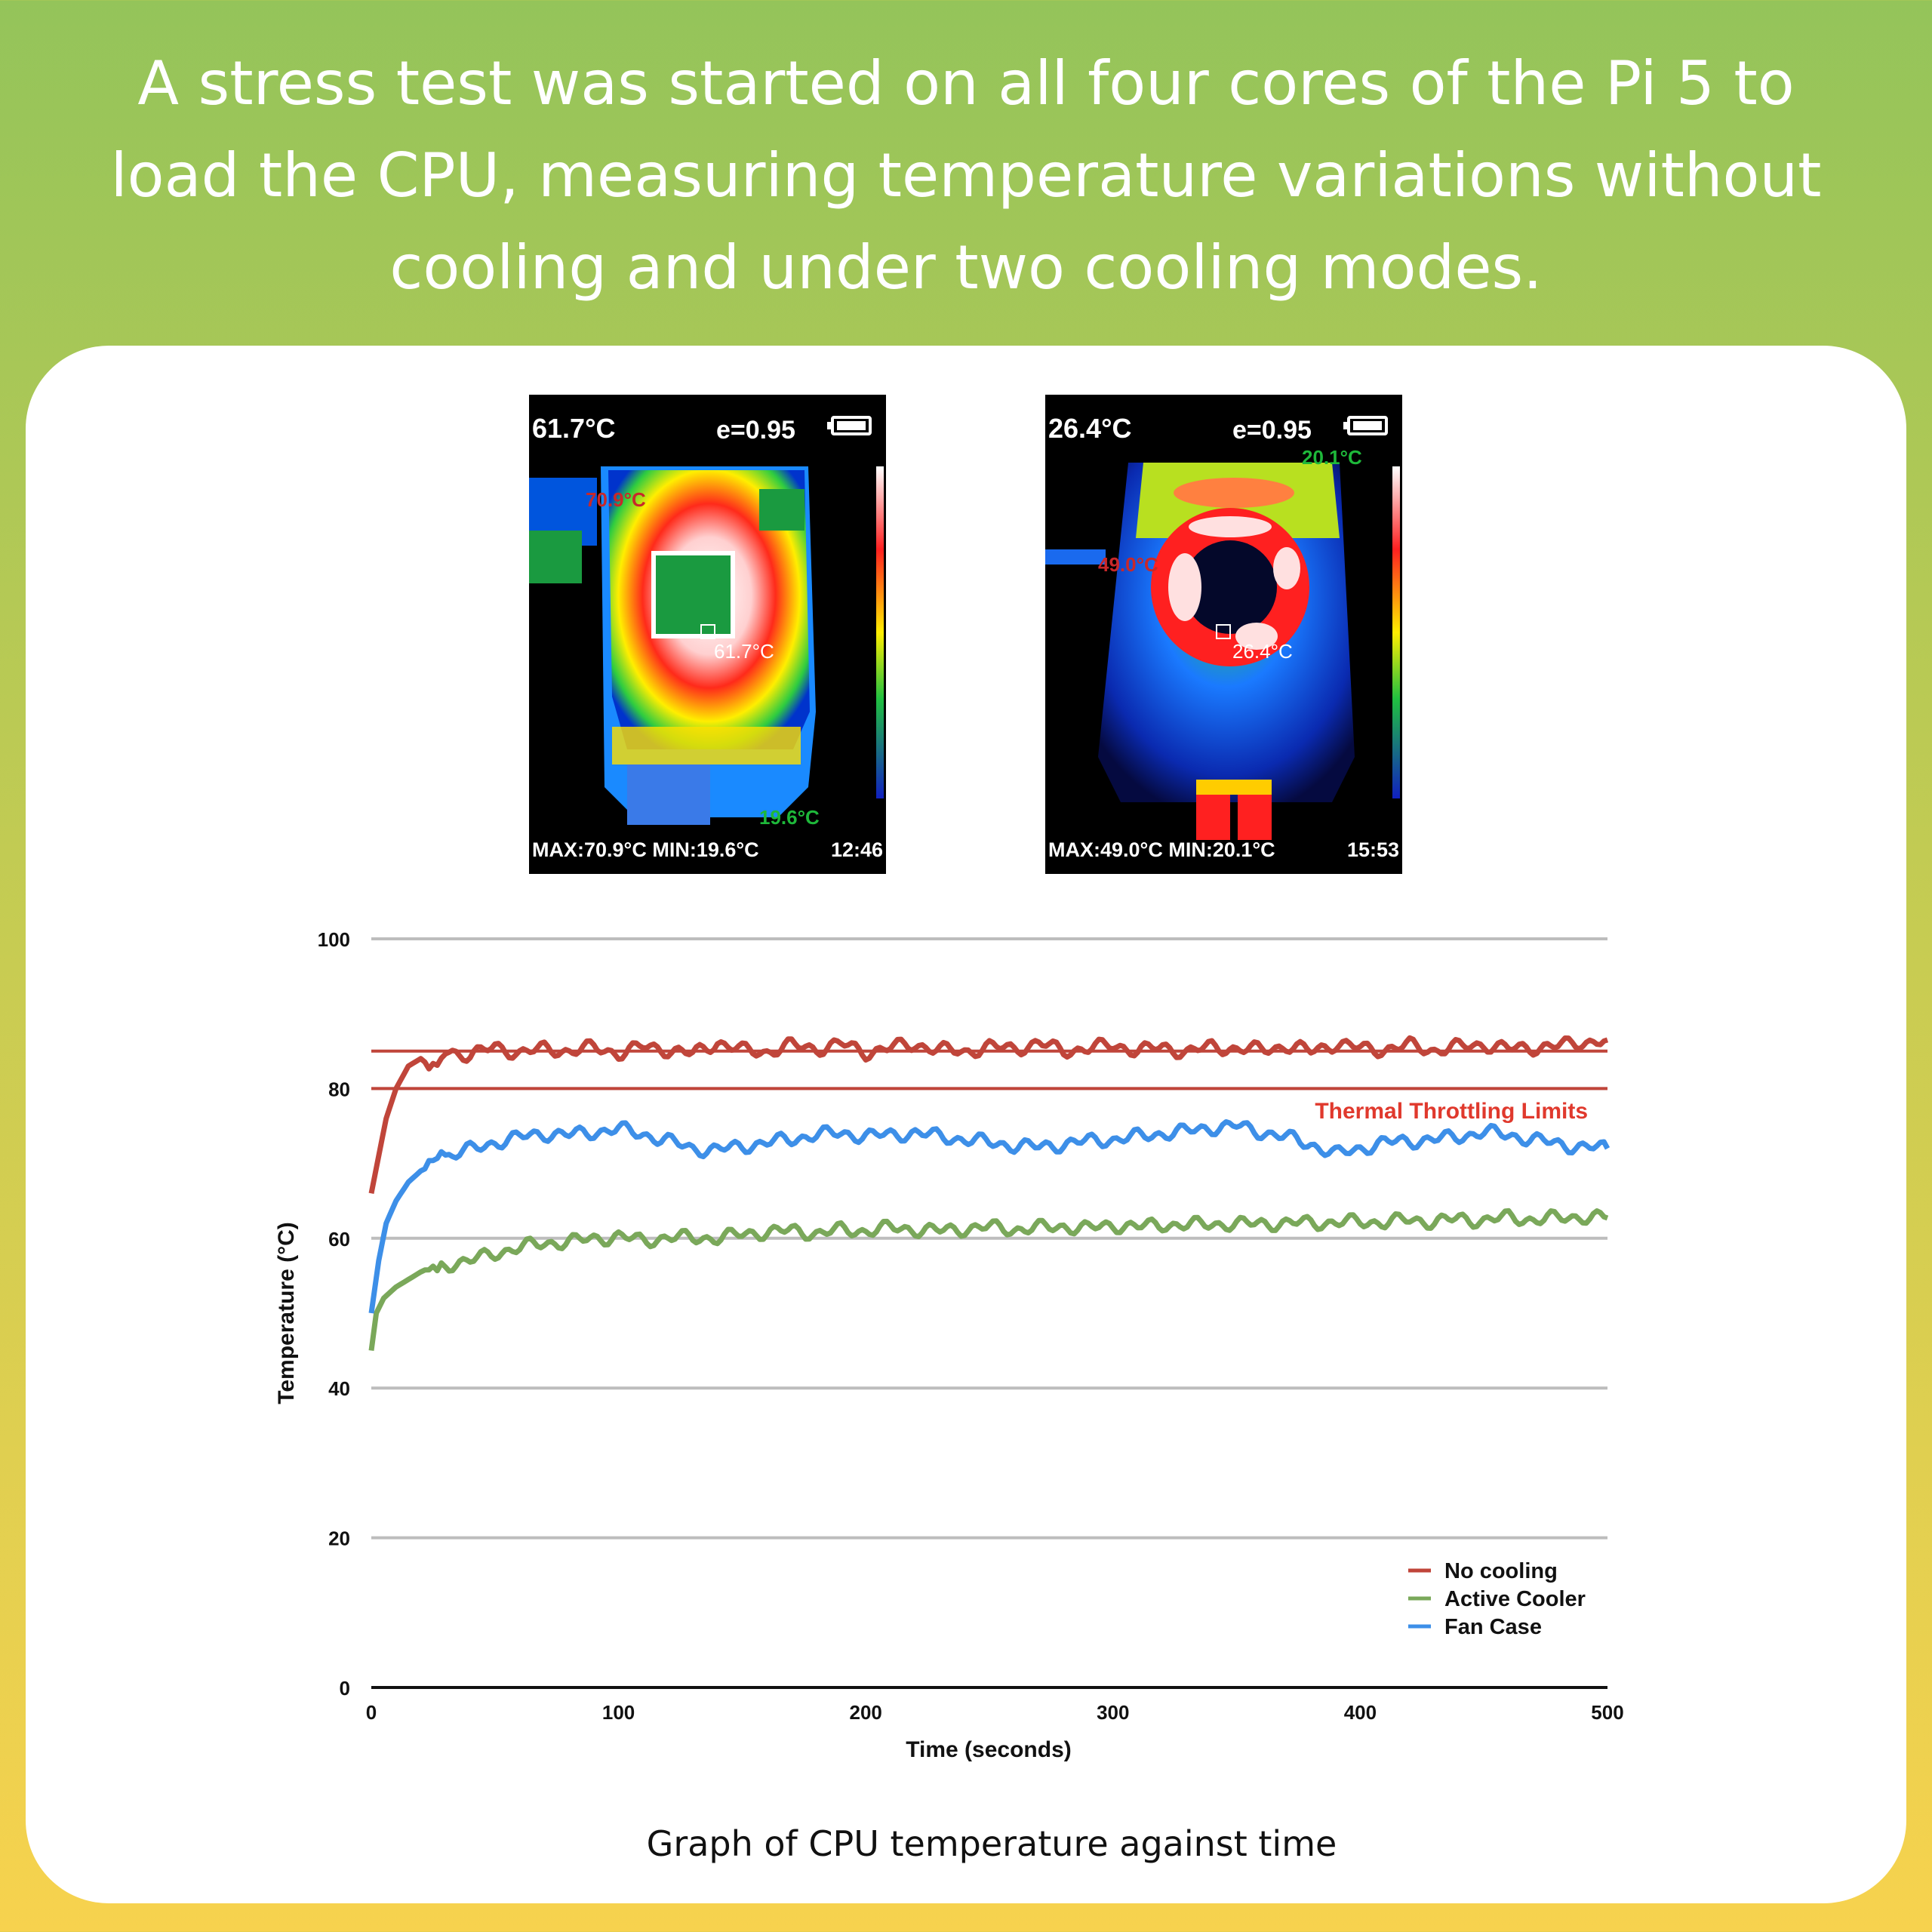  Describe the element at coordinates (1090, 428) in the screenshot. I see `thermal-reading: 26.4°C` at that location.